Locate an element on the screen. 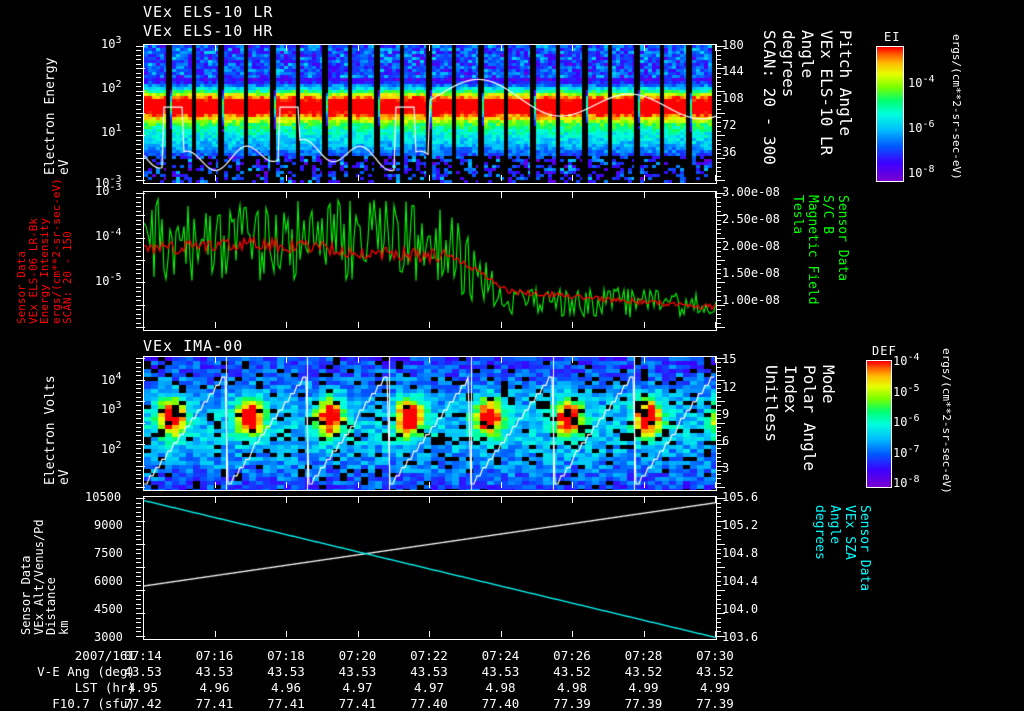 Image resolution: width=1024 pixels, height=711 pixels. table-cell: 77.41 is located at coordinates (357, 703).